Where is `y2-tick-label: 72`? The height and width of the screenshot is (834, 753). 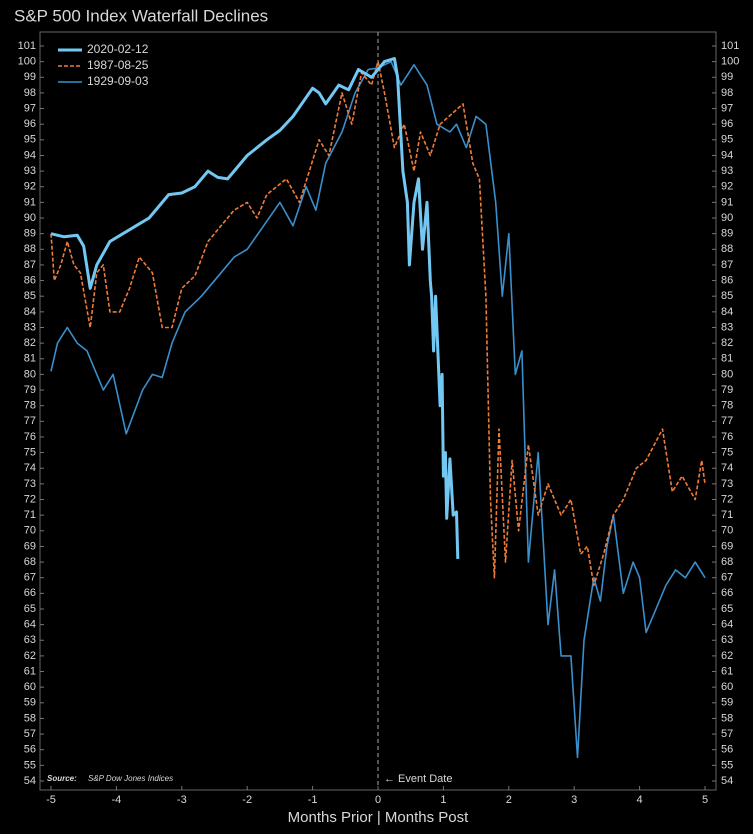 y2-tick-label: 72 is located at coordinates (727, 499).